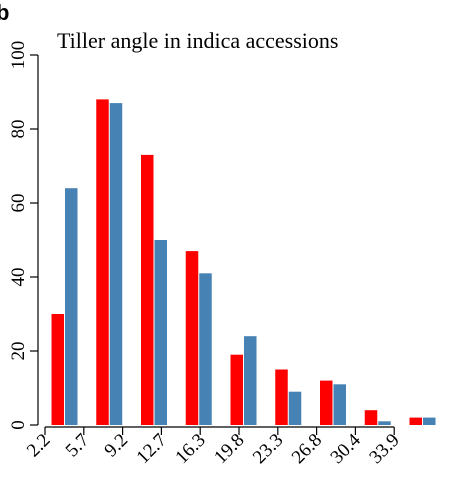 The width and height of the screenshot is (474, 479). What do you see at coordinates (197, 40) in the screenshot?
I see `chart-title: Tiller angle in indica accessions` at bounding box center [197, 40].